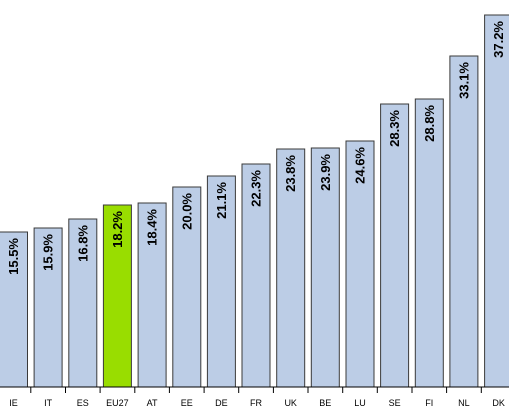 Image resolution: width=509 pixels, height=409 pixels. Describe the element at coordinates (117, 403) in the screenshot. I see `x-tick-label-eu27: EU27` at that location.